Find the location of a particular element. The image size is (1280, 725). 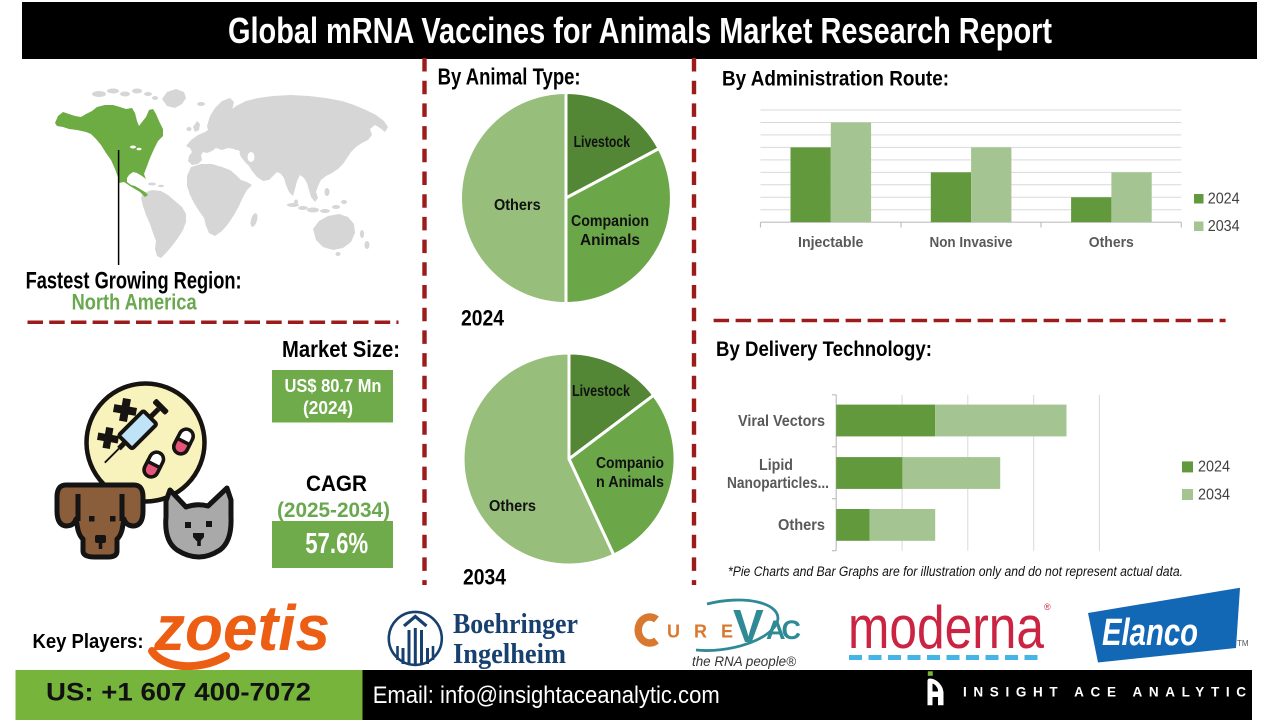

svg-text: URE is located at coordinates (700, 632).